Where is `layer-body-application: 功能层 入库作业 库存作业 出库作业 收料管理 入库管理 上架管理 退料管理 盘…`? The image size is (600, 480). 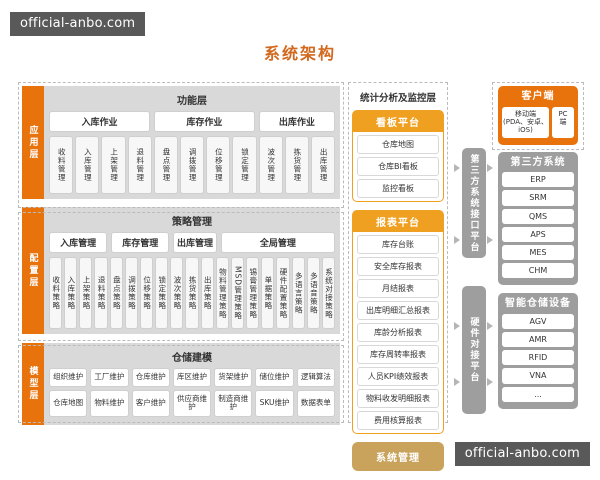
layer-body-application: 功能层 入库作业 库存作业 出库作业 收料管理 入库管理 上架管理 退料管理 盘… is located at coordinates (192, 142).